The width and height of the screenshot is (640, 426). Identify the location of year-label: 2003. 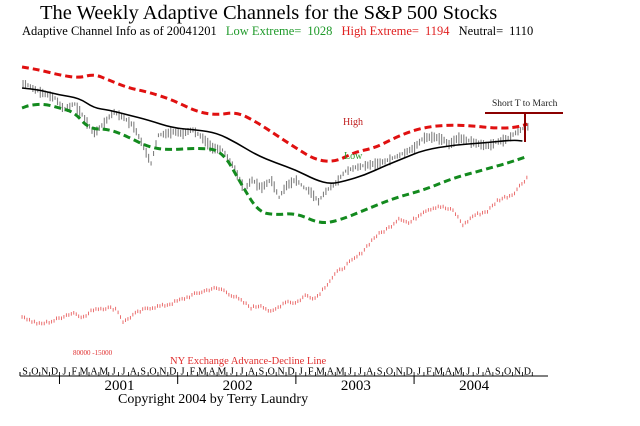
(356, 386).